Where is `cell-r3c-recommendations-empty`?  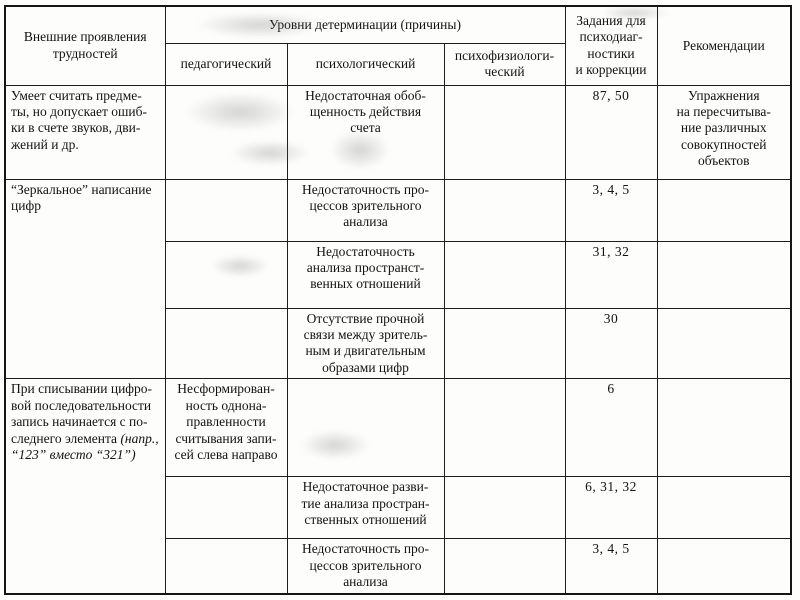 cell-r3c-recommendations-empty is located at coordinates (724, 566).